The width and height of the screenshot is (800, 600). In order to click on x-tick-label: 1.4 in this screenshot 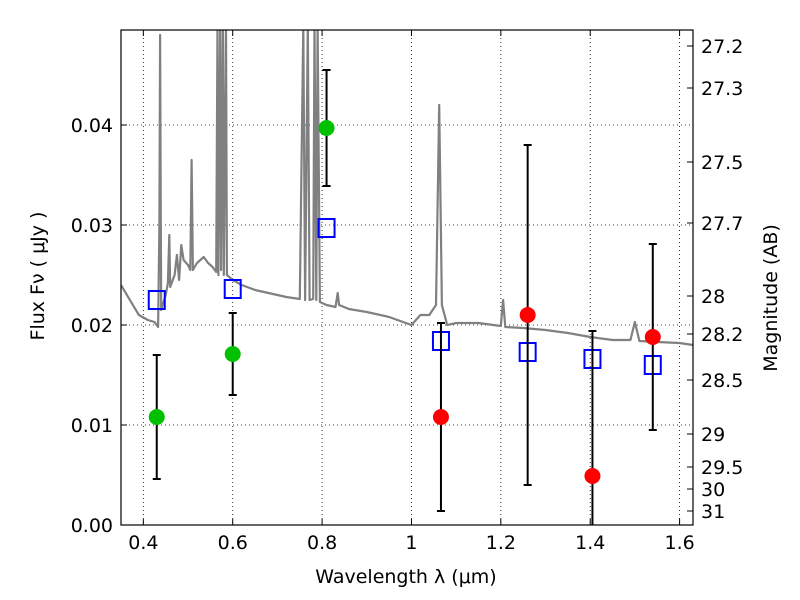, I will do `click(590, 543)`.